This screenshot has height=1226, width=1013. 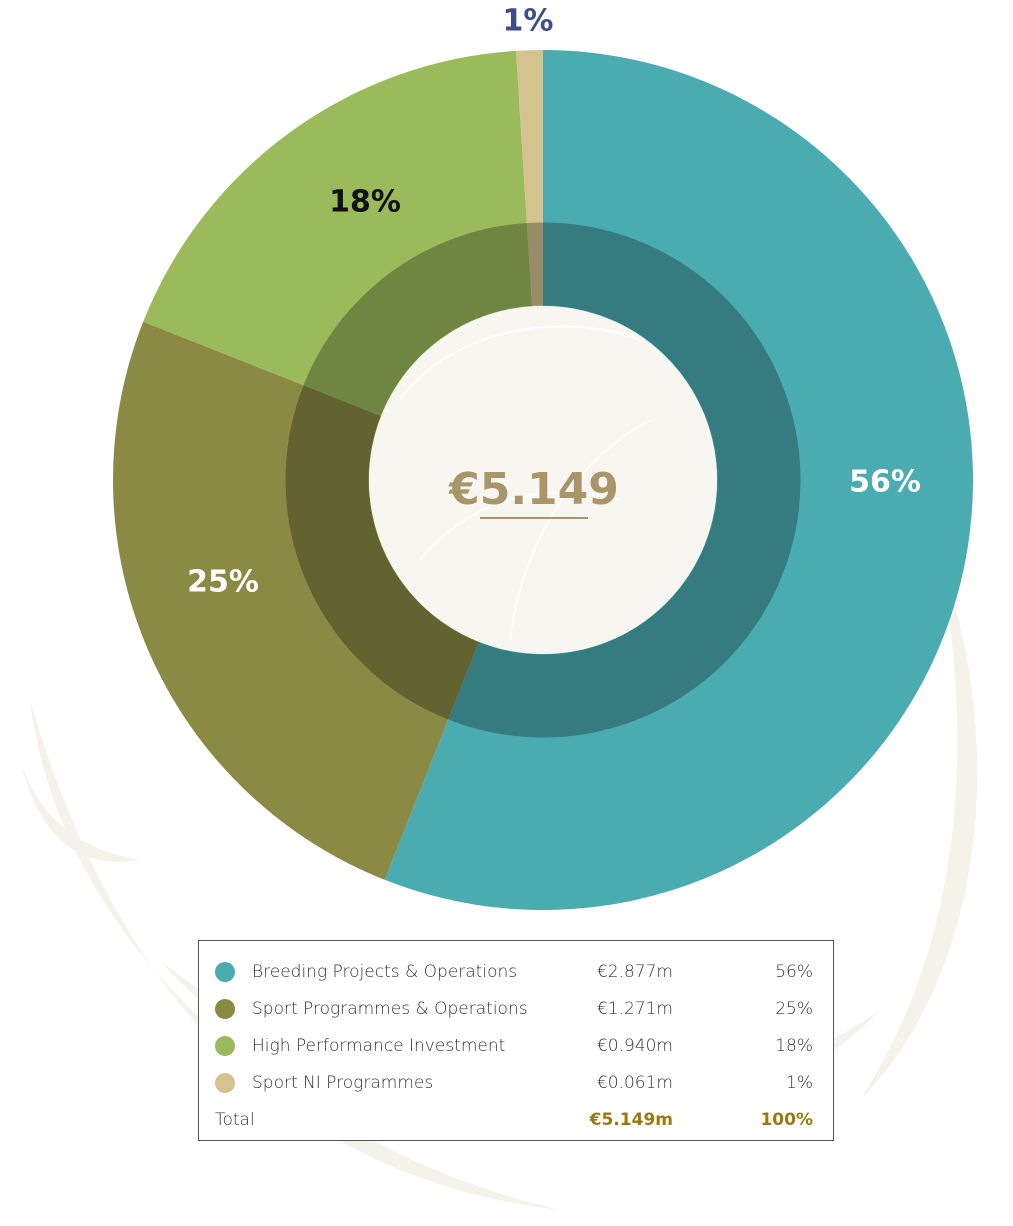 I want to click on legend-label: Breeding Projects & Operations, so click(x=384, y=972).